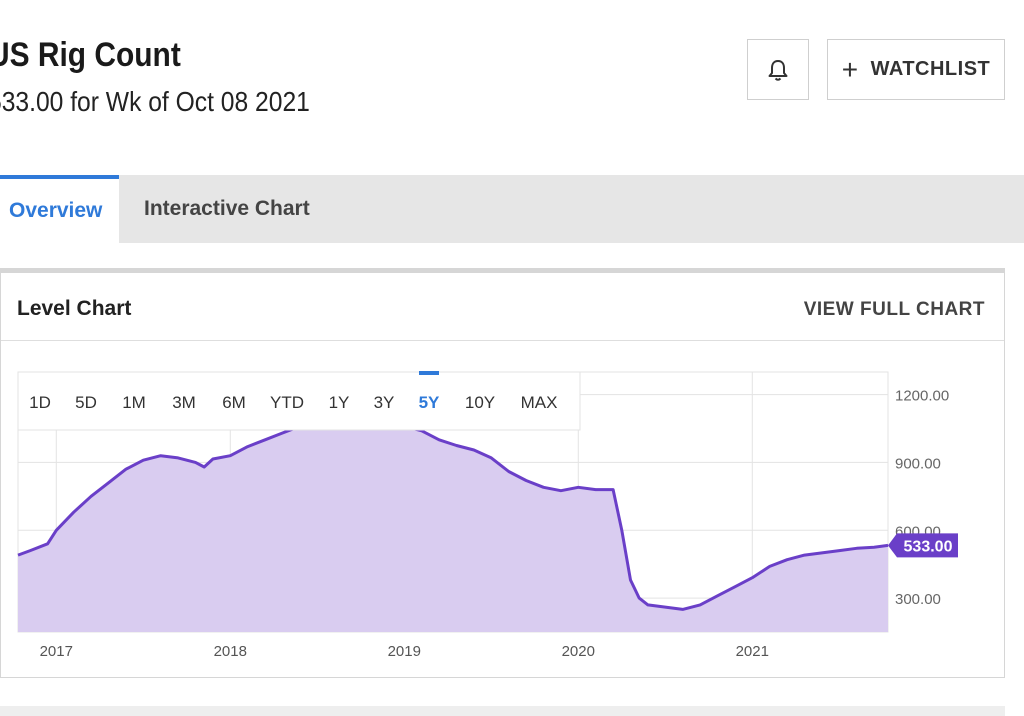 This screenshot has height=716, width=1024. I want to click on range-1d: 1D, so click(40, 402).